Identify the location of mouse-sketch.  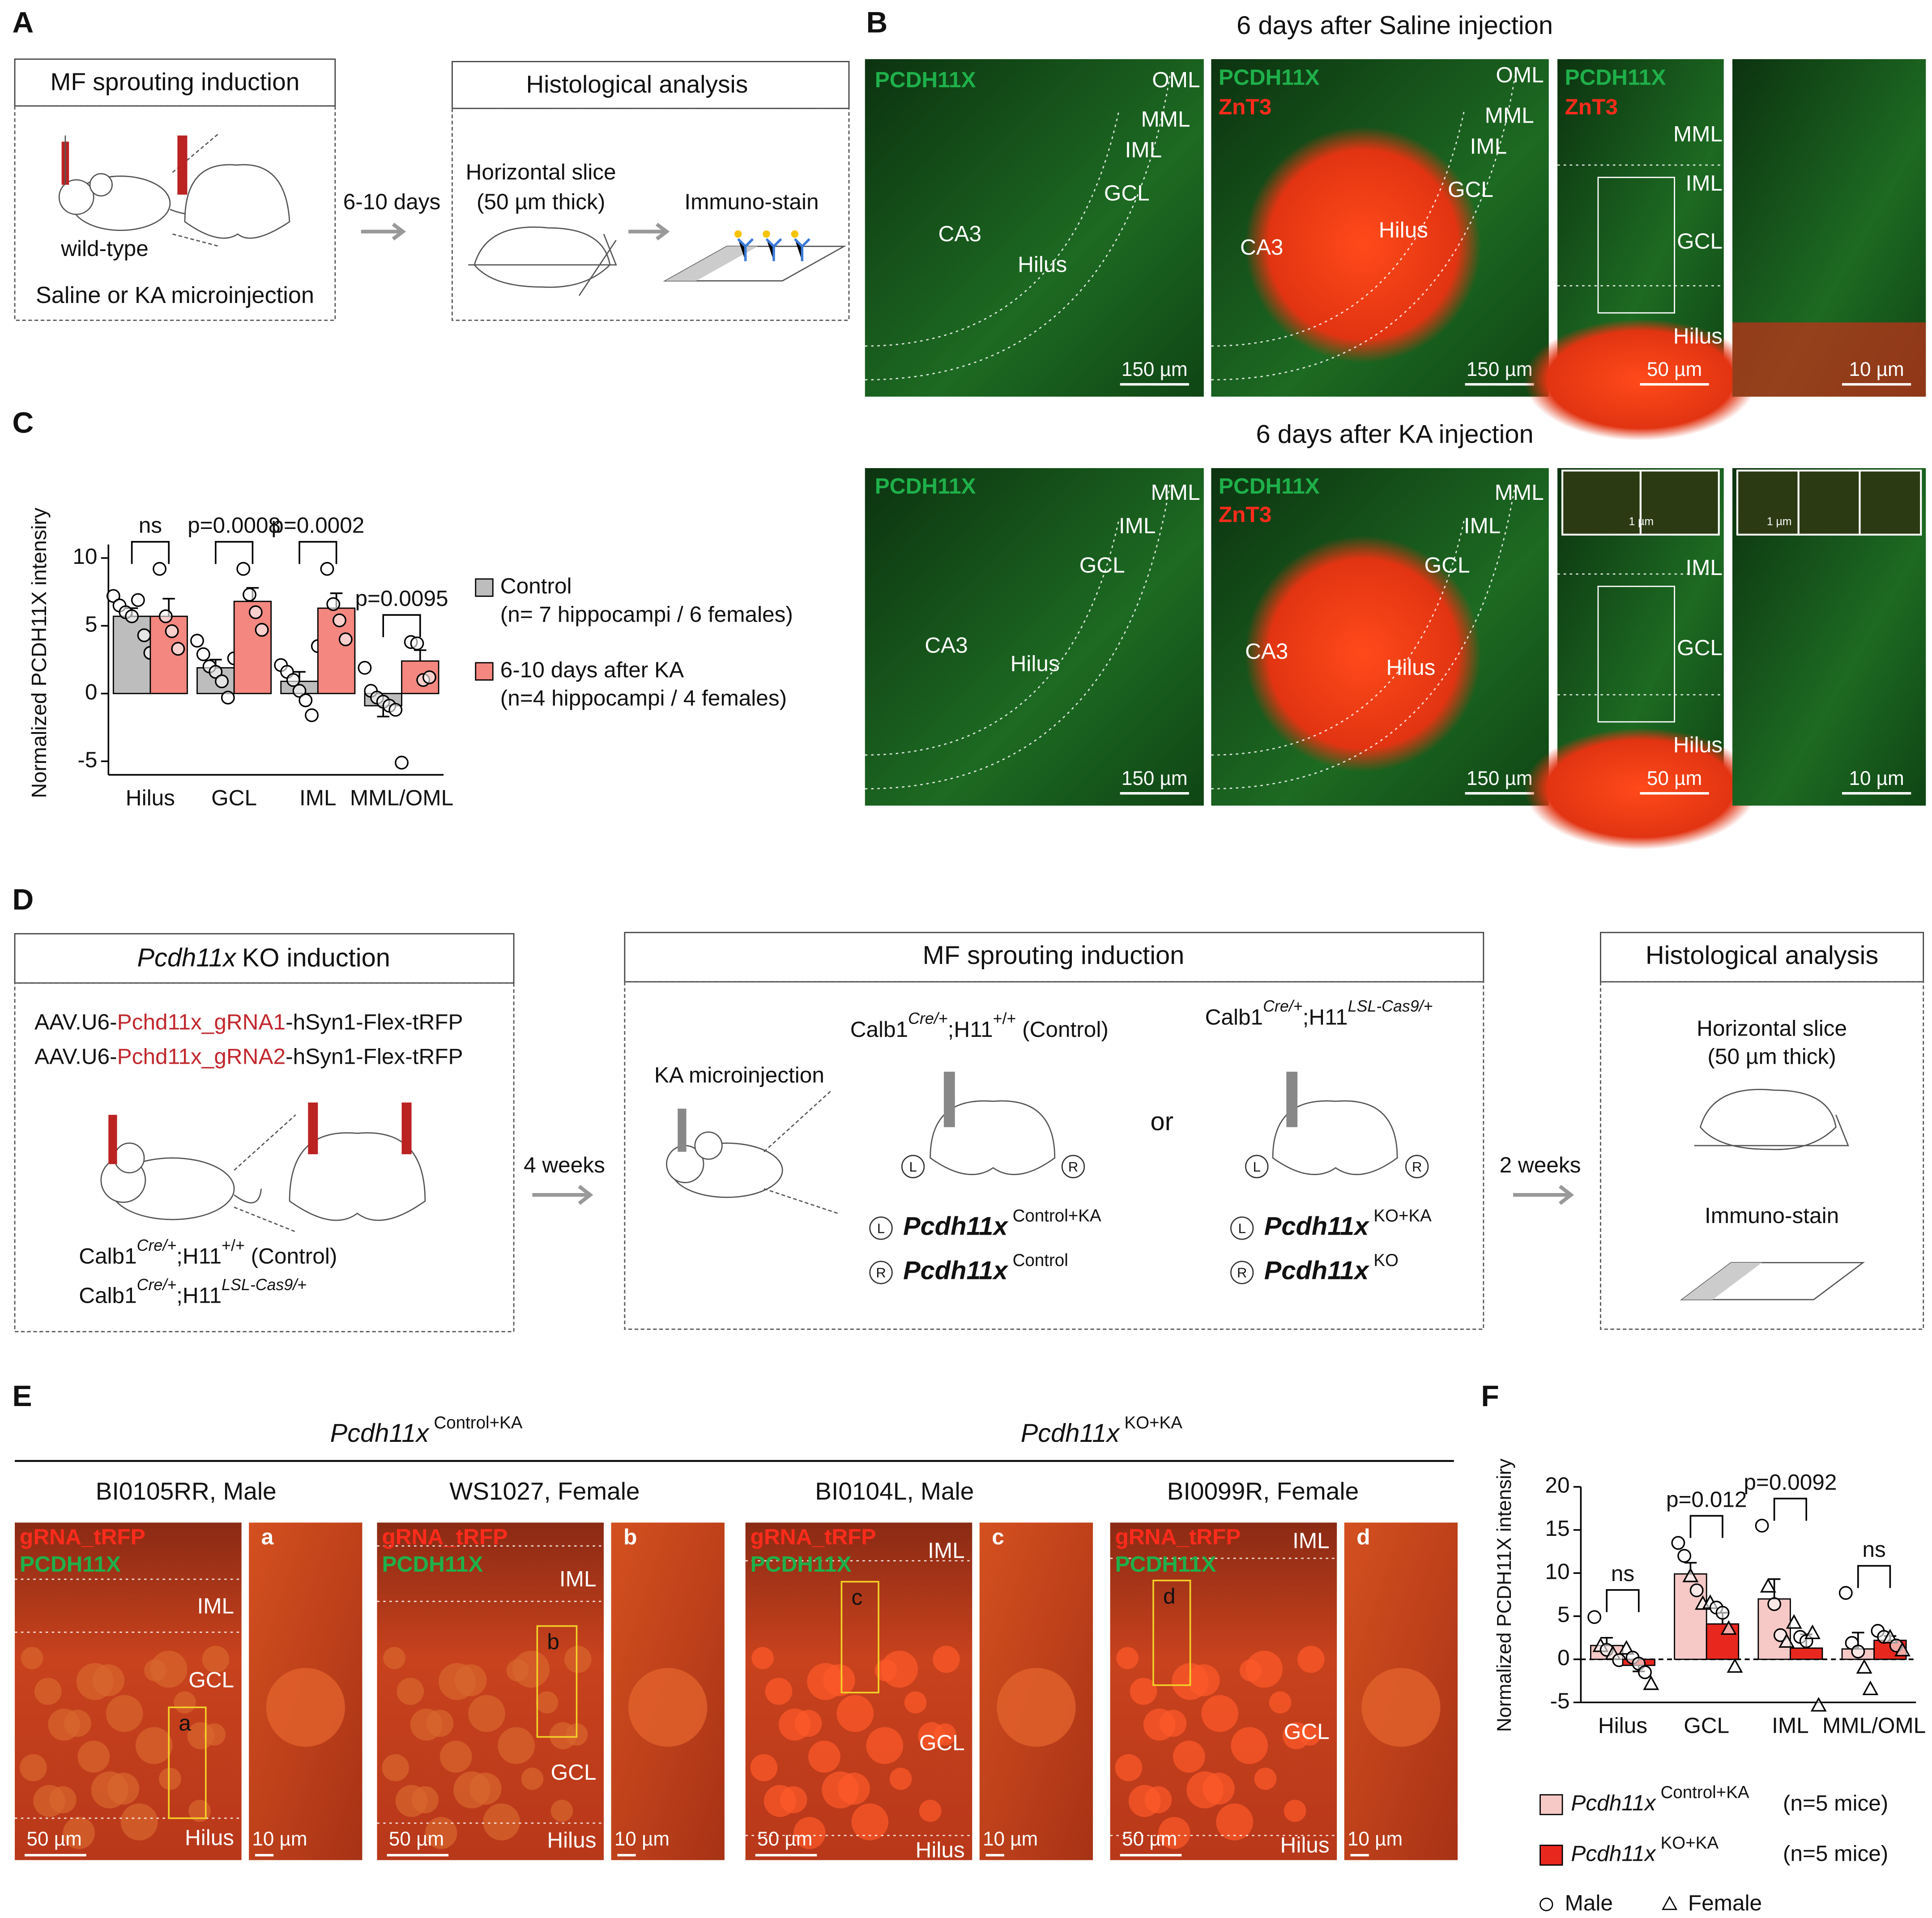
(982, 1185).